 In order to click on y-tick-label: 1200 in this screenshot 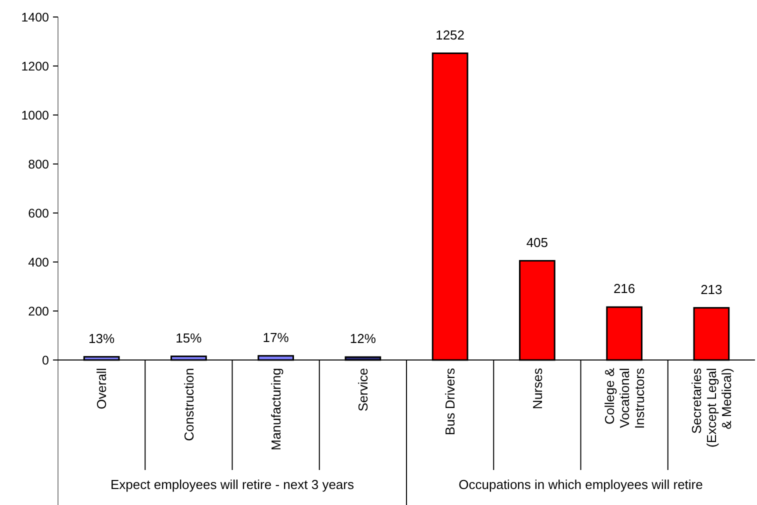, I will do `click(35, 66)`.